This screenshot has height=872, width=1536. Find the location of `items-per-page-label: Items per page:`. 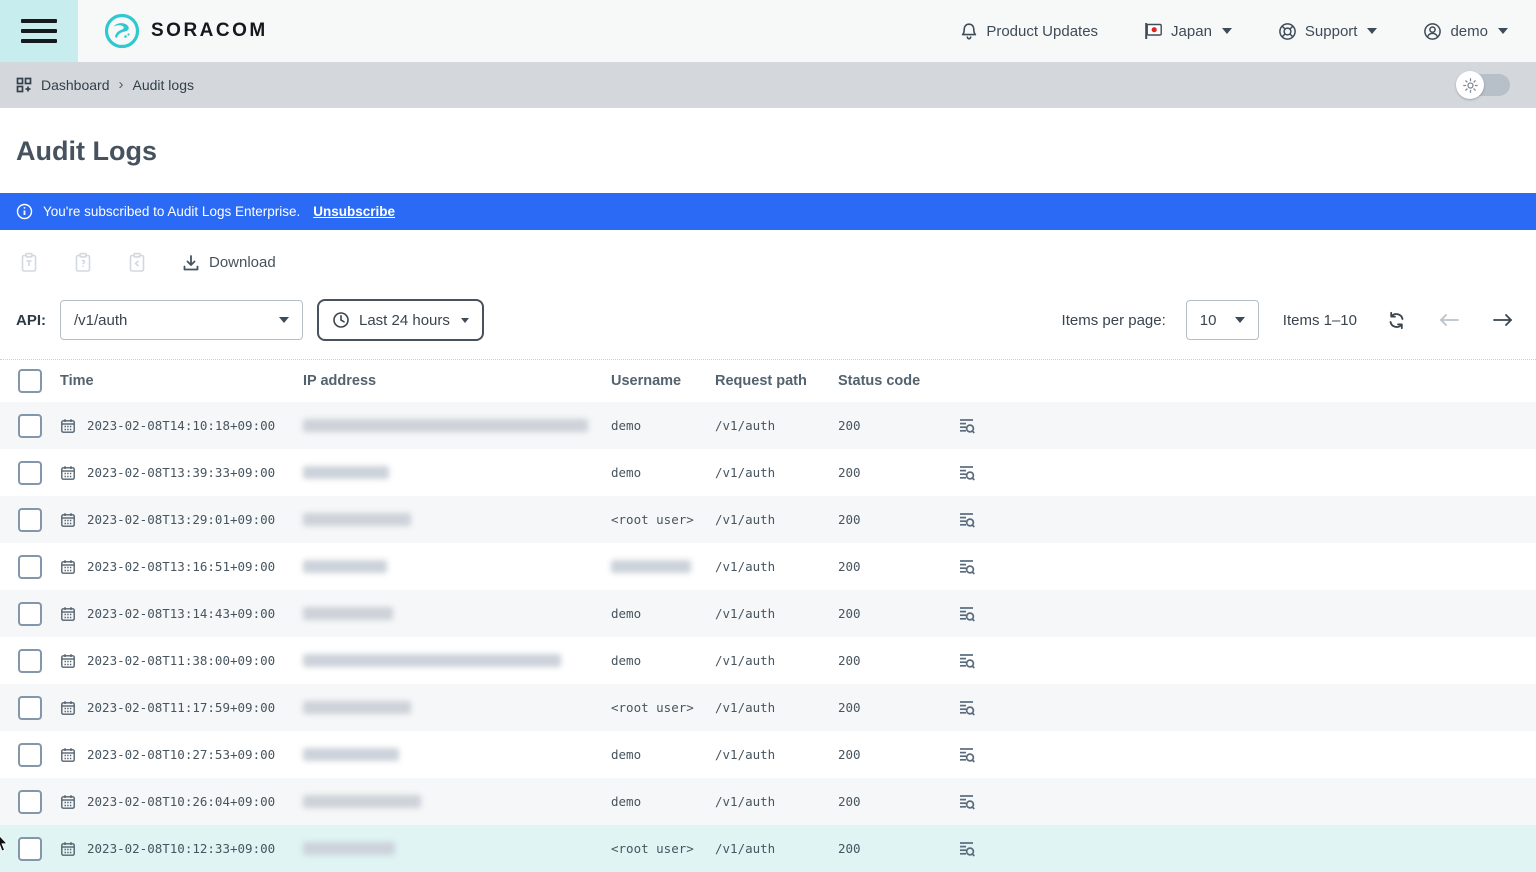

items-per-page-label: Items per page: is located at coordinates (1113, 320).